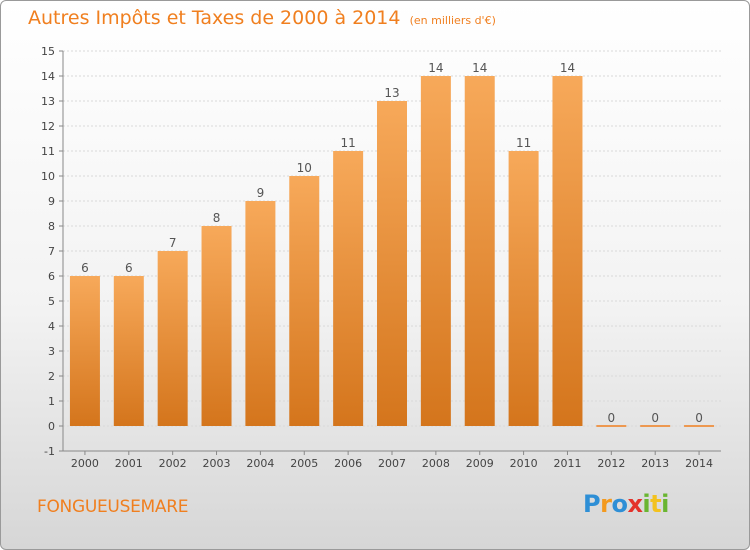 The image size is (750, 550). I want to click on x-tick-label: 2013, so click(655, 463).